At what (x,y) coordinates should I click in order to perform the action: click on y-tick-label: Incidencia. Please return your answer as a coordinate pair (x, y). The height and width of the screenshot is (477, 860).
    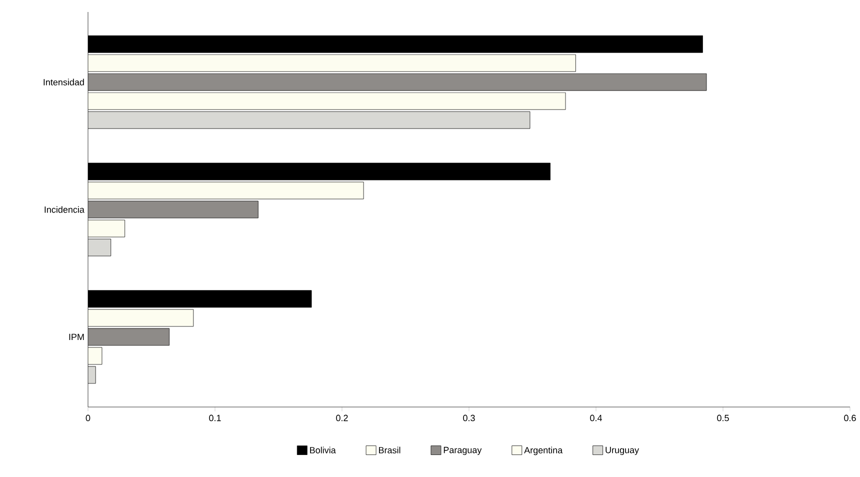
    Looking at the image, I should click on (64, 209).